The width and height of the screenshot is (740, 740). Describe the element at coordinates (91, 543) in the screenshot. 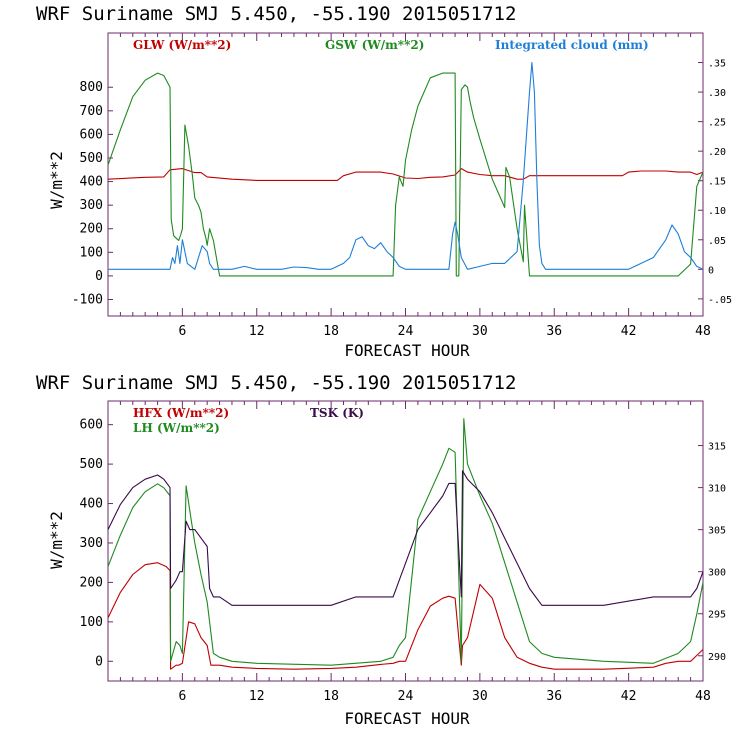

I see `bottom-y-tick-label: 300` at that location.